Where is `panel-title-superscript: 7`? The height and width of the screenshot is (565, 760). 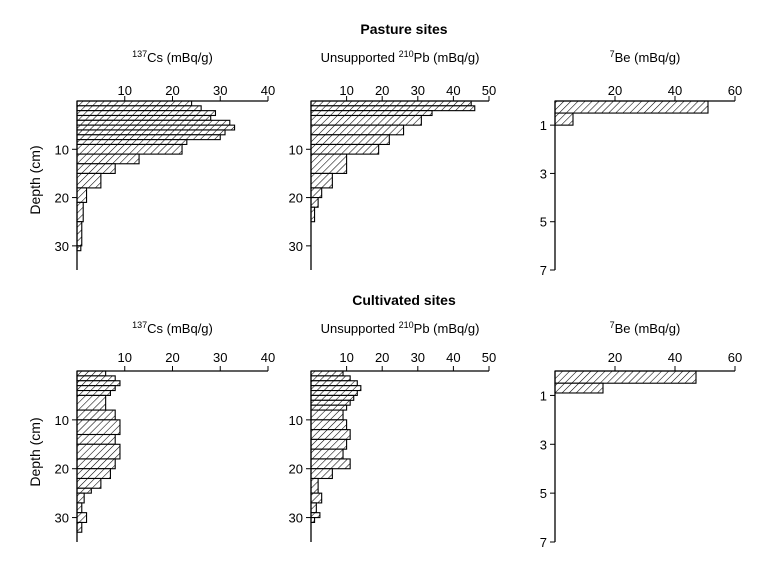
panel-title-superscript: 7 is located at coordinates (612, 54).